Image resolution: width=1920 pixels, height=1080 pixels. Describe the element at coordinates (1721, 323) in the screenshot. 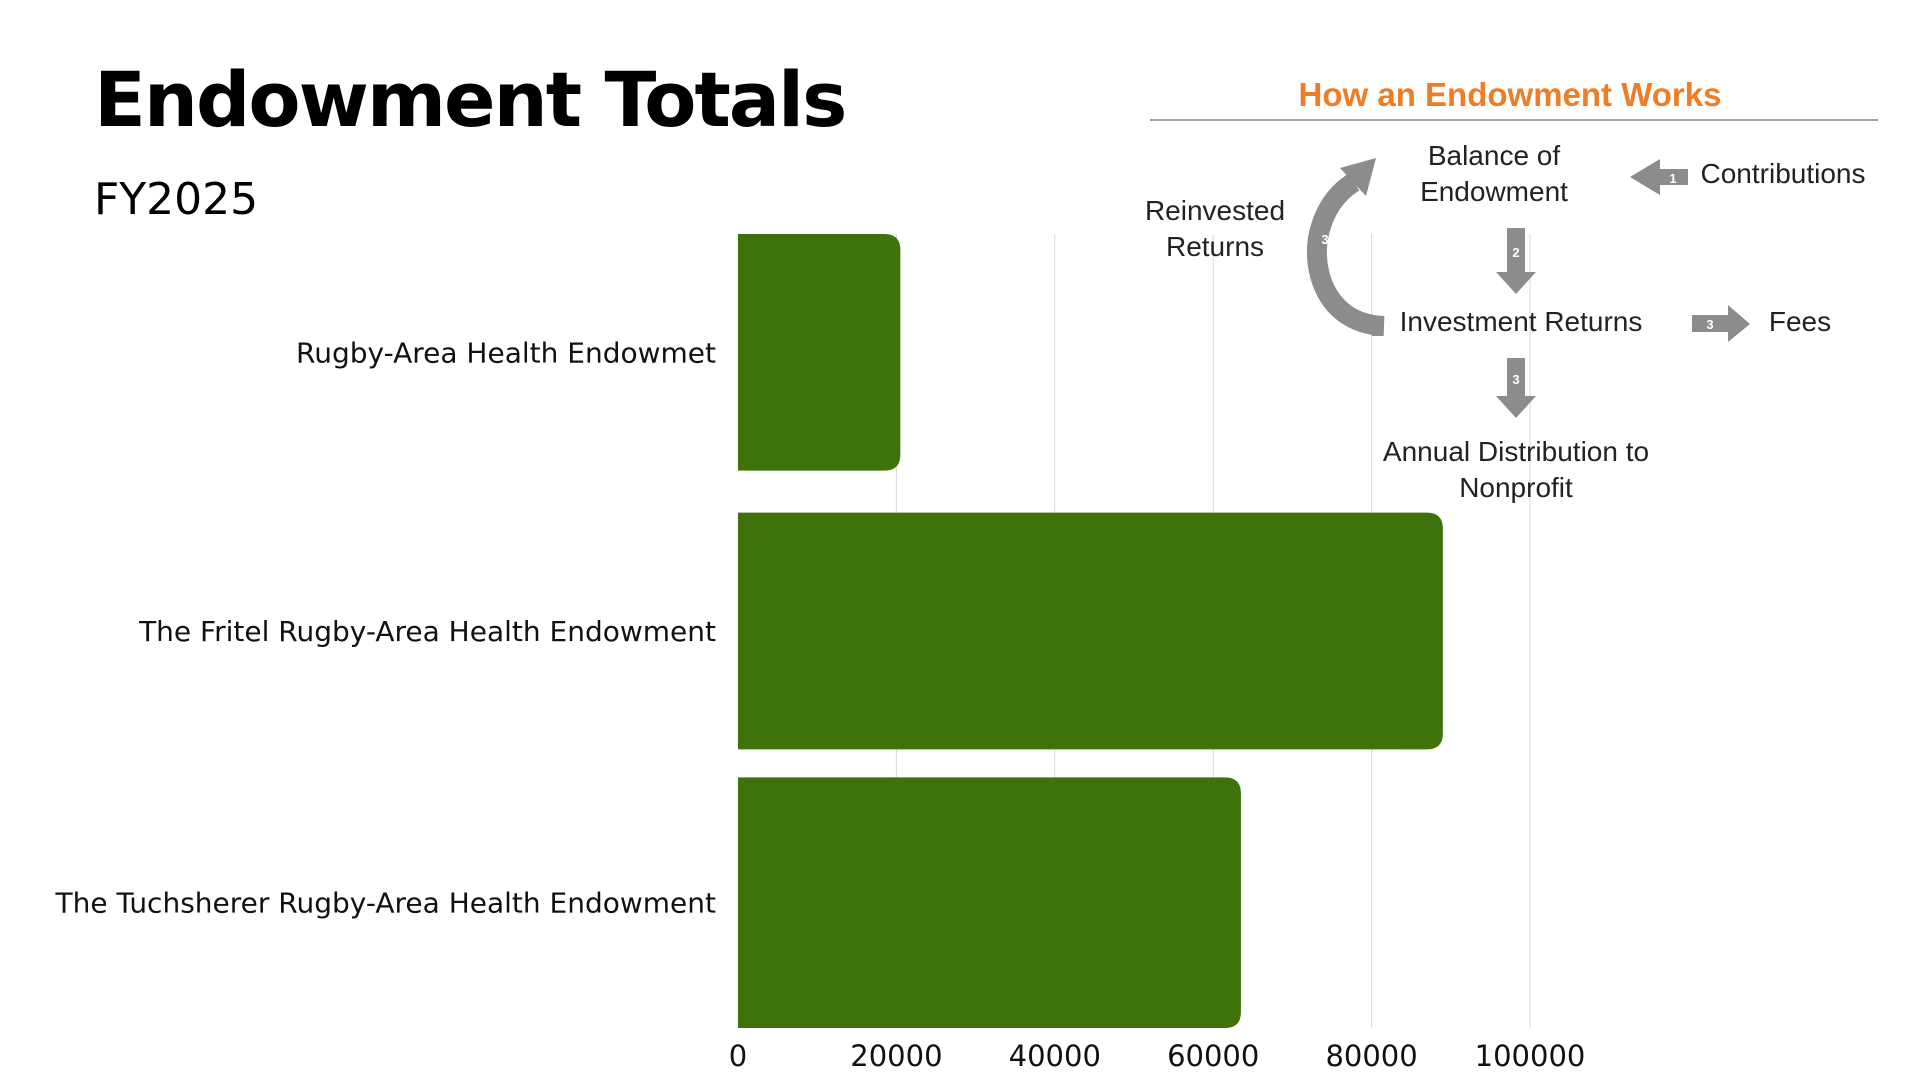

I see `fees-arrow-icon: 3` at that location.